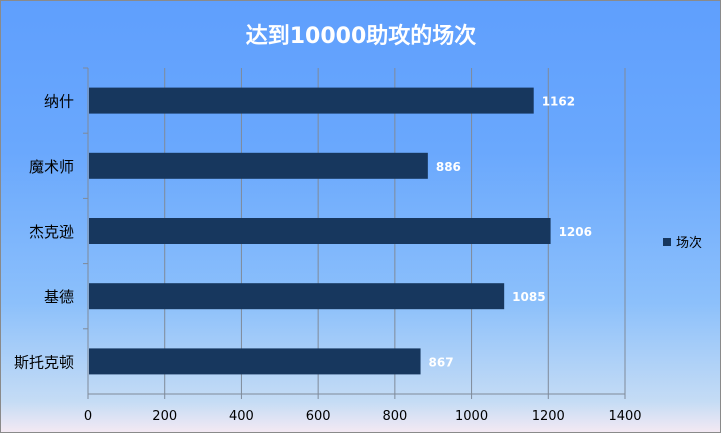 The width and height of the screenshot is (721, 434). What do you see at coordinates (558, 102) in the screenshot?
I see `data-label: 1162` at bounding box center [558, 102].